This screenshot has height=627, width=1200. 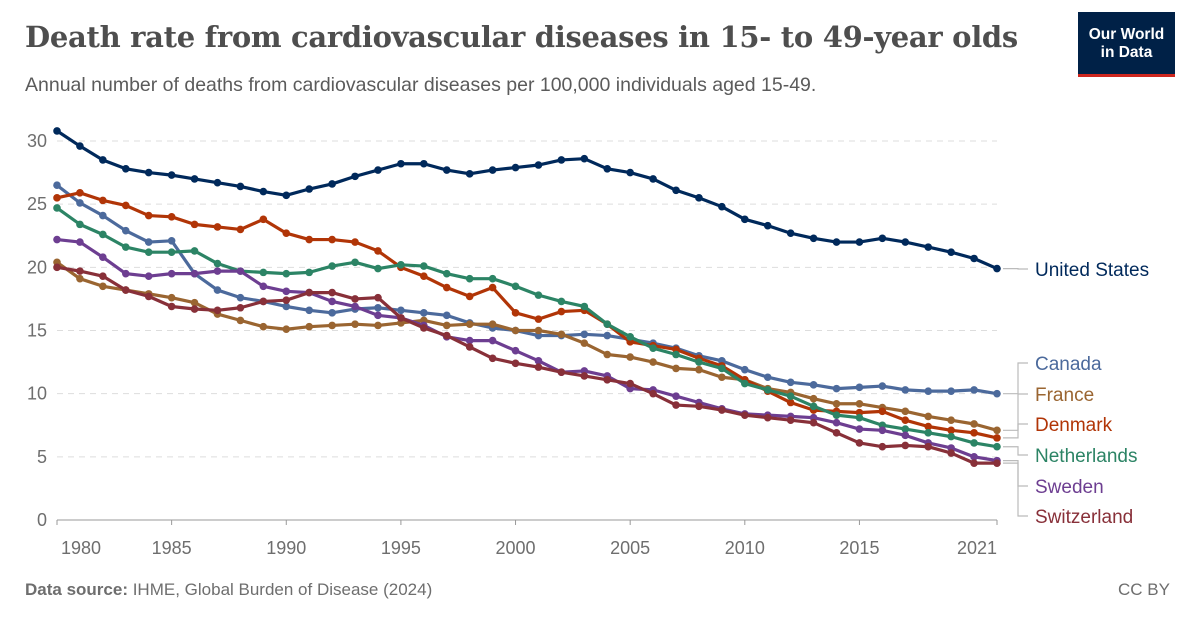 What do you see at coordinates (745, 383) in the screenshot?
I see `point-netherlands-2010` at bounding box center [745, 383].